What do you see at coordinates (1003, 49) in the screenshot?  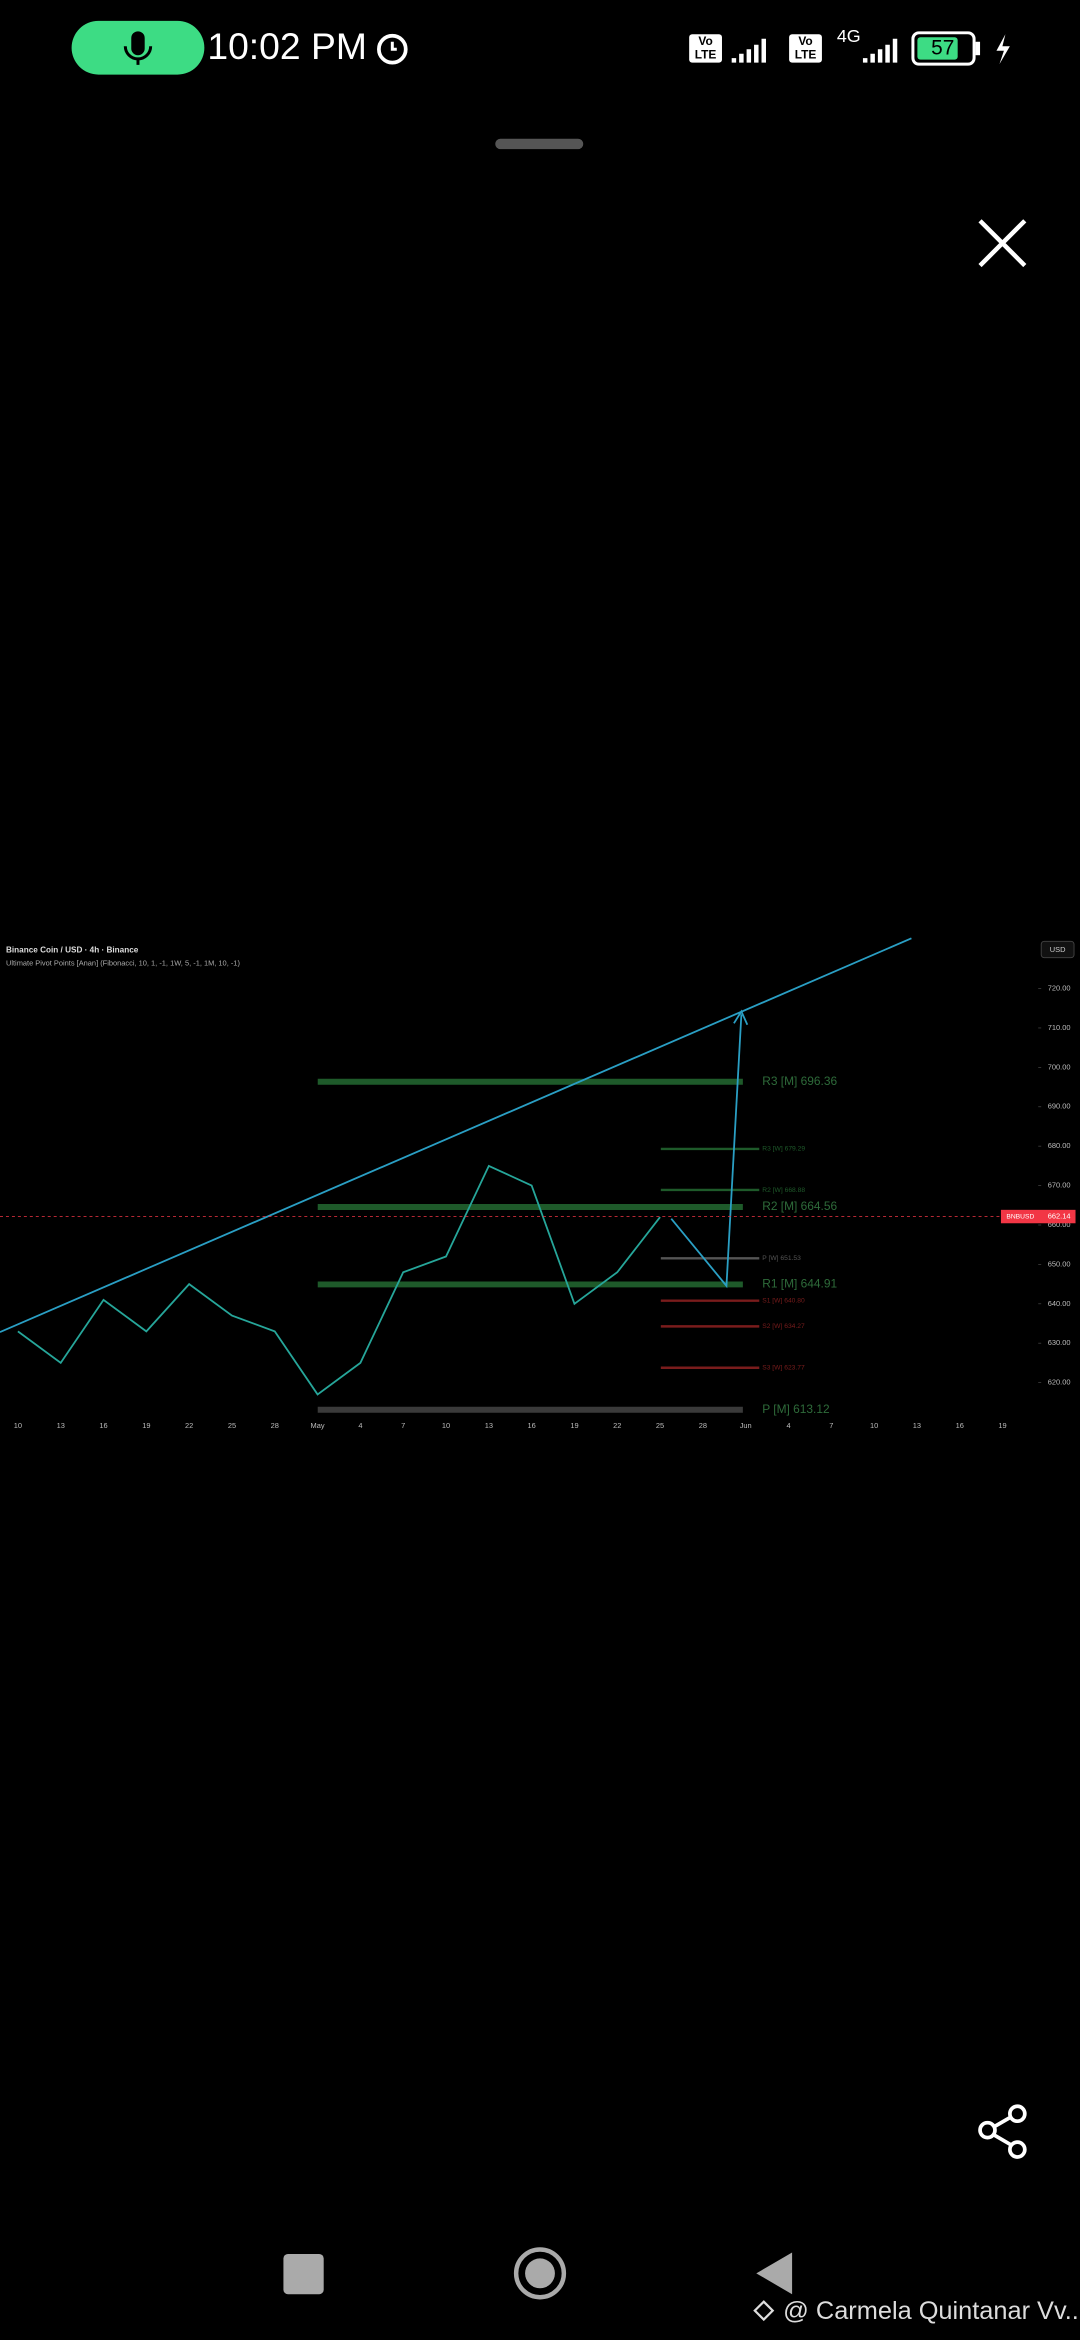 I see `charging-icon` at bounding box center [1003, 49].